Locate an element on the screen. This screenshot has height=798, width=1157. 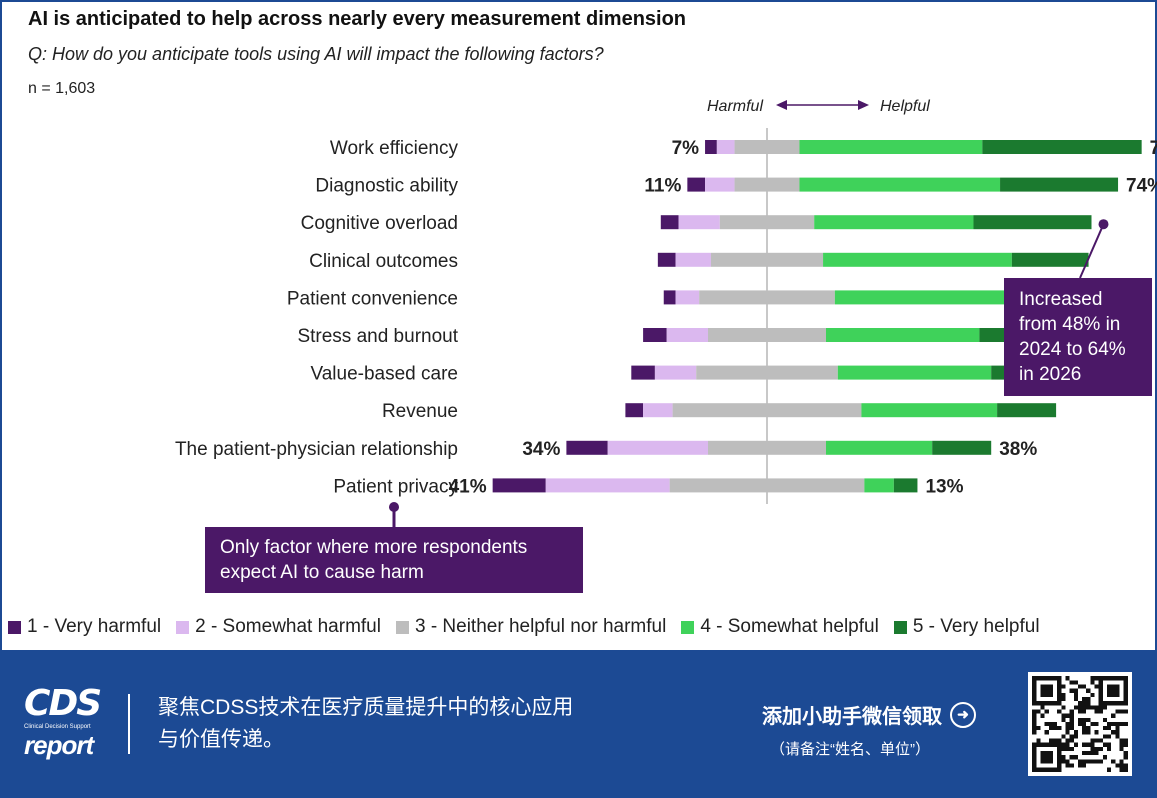
legend-label: 2 - Somewhat harmful is located at coordinates (288, 626).